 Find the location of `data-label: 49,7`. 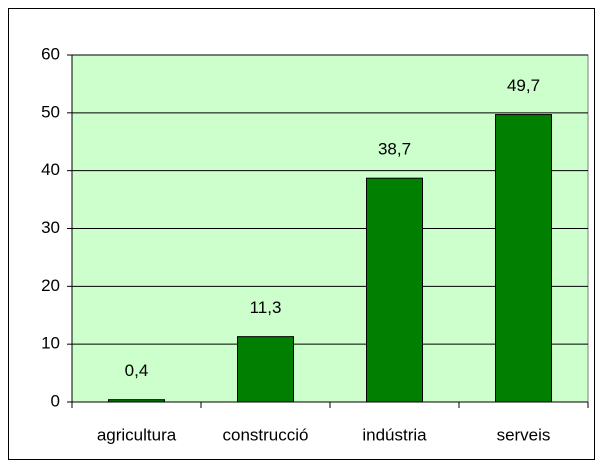

data-label: 49,7 is located at coordinates (523, 85).